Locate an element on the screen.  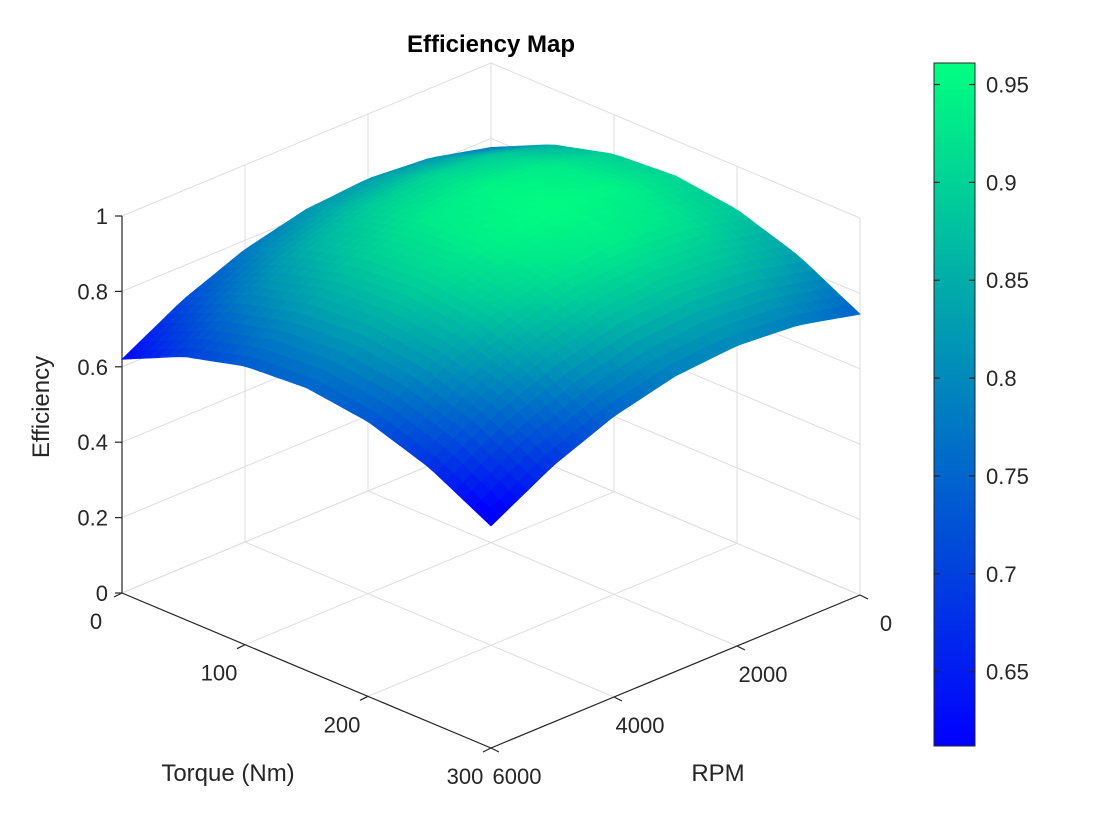
colorbar: 0.65 0.7 0.75 0.8 0.85 0.9 0.95 is located at coordinates (981, 404).